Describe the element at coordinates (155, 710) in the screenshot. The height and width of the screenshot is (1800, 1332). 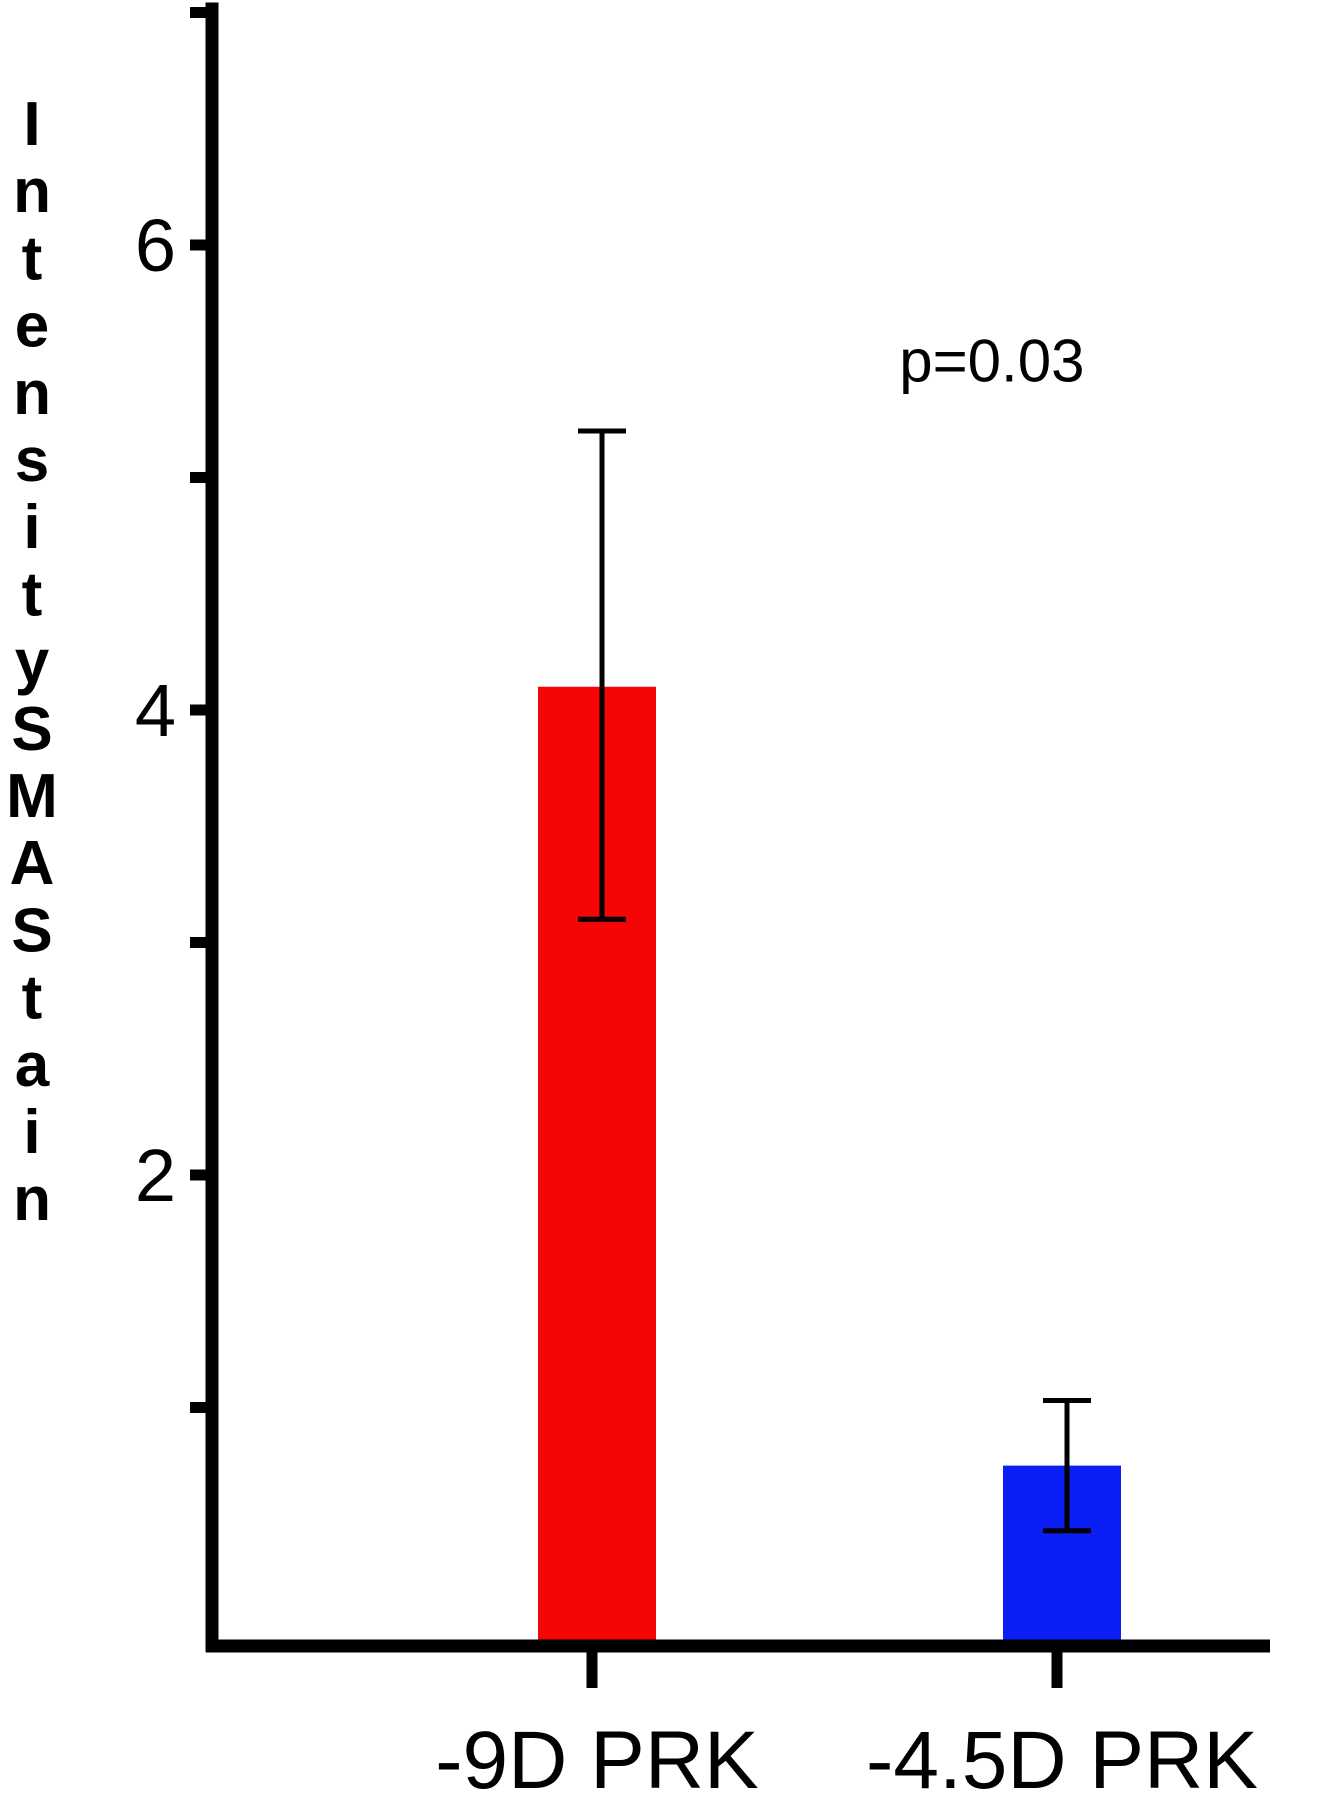
I see `y-tick-label-4: 4` at that location.